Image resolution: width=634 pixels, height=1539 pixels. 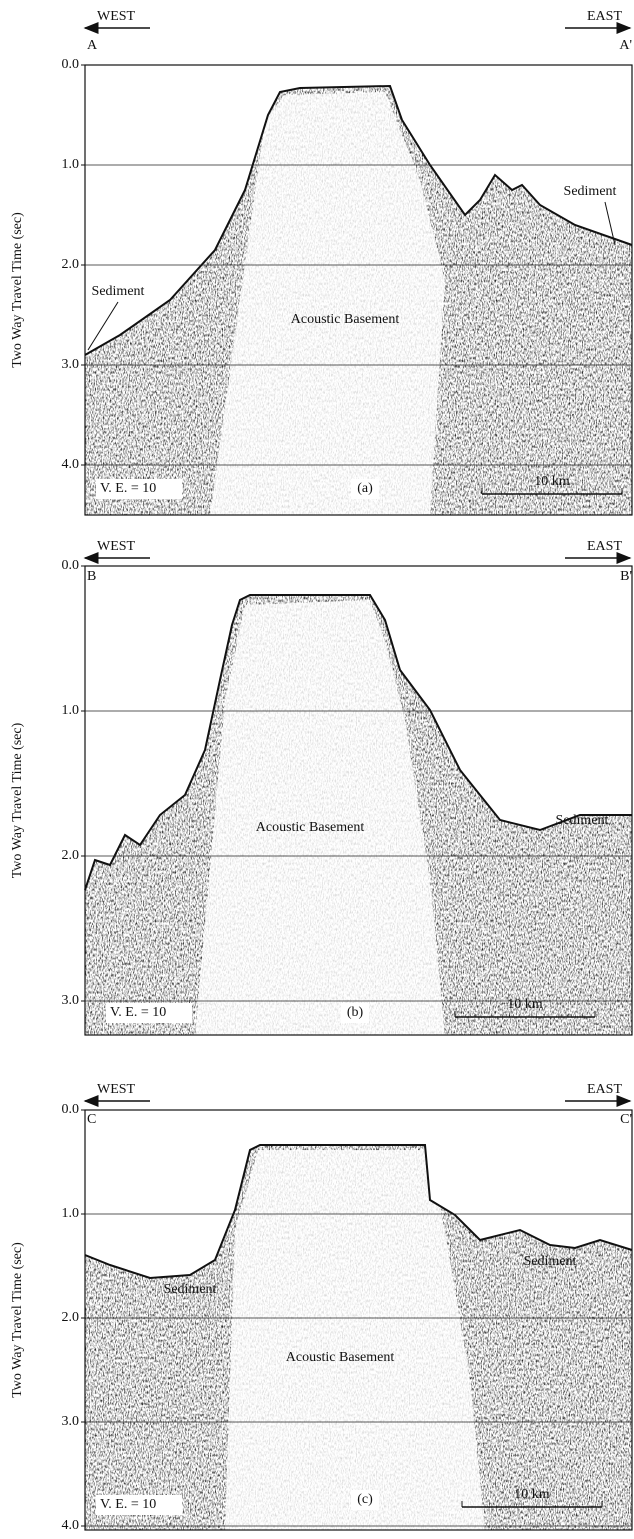 I want to click on profile-start: C, so click(x=91, y=1119).